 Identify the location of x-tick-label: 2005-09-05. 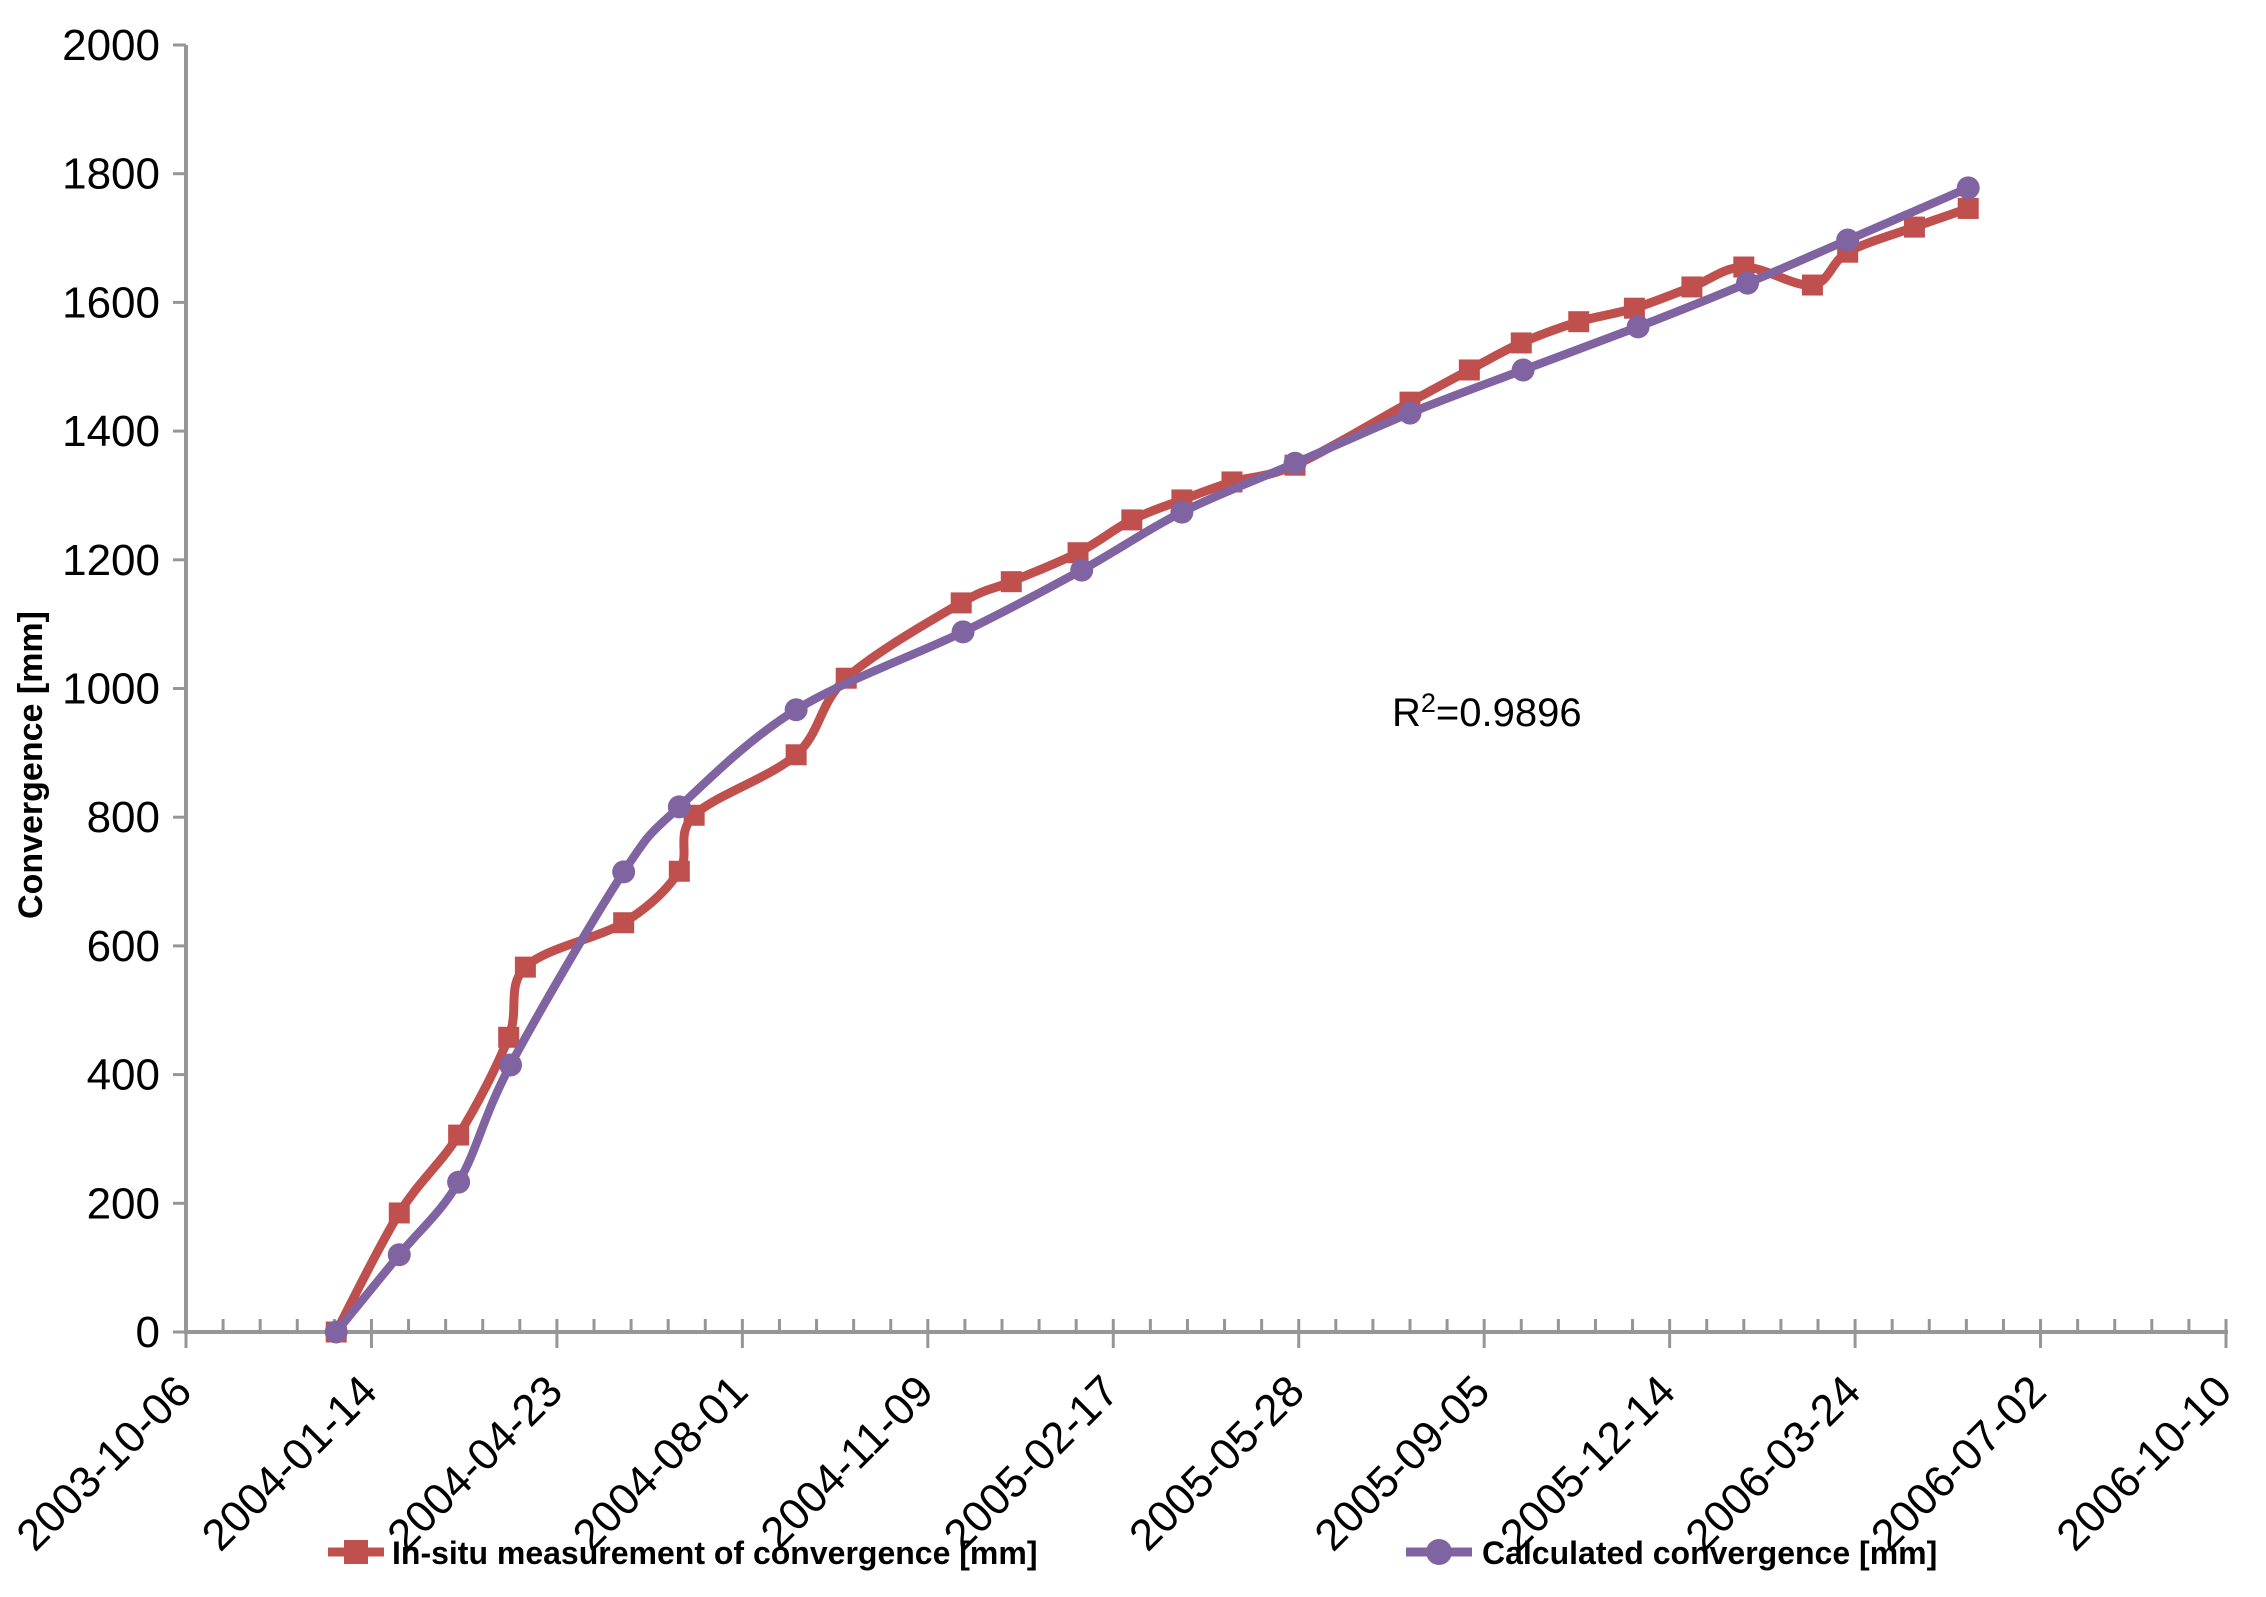
(1402, 1463).